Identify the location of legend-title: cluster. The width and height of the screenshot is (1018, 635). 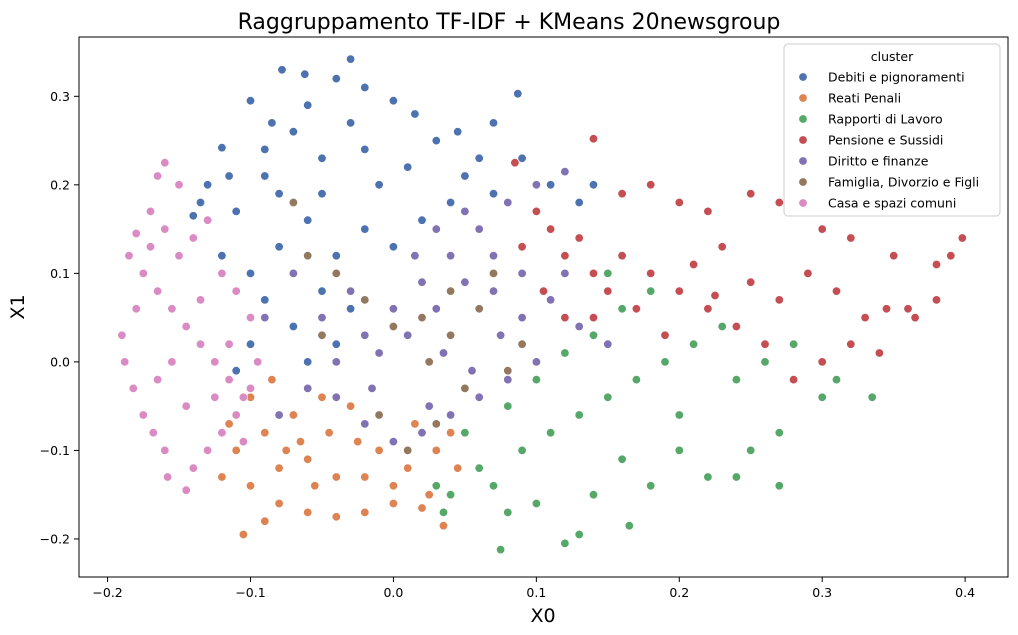
(892, 56).